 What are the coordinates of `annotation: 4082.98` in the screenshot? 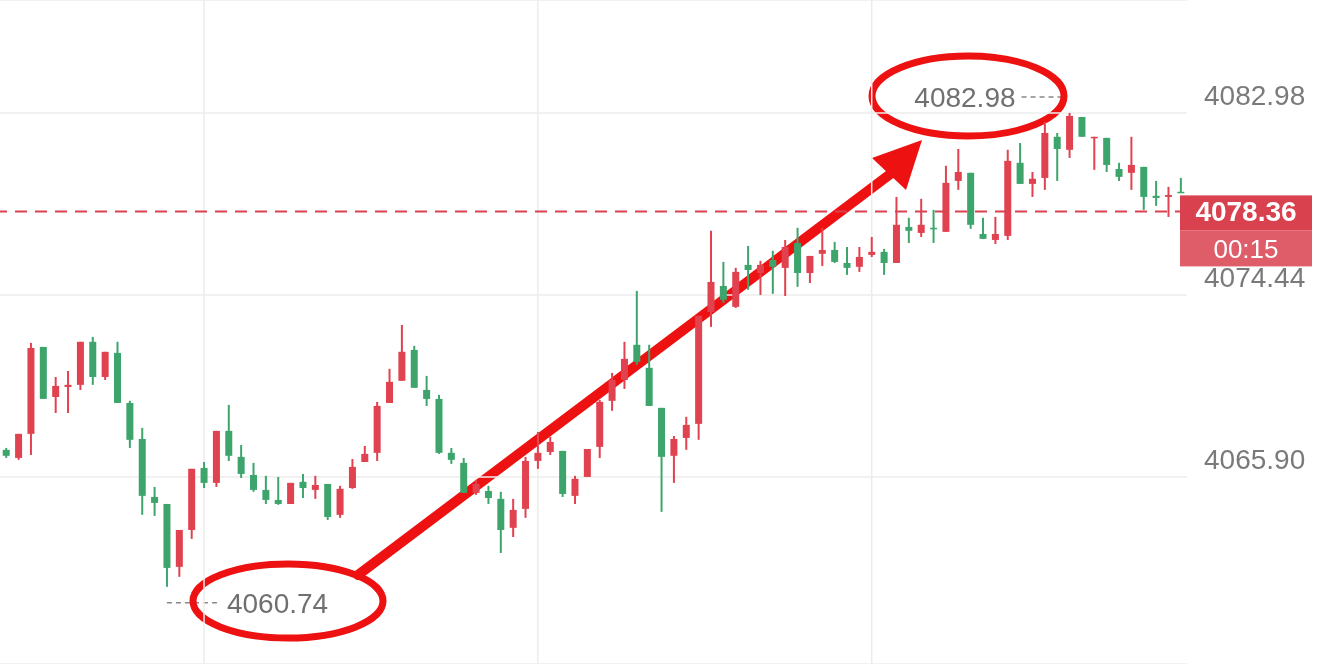 It's located at (965, 97).